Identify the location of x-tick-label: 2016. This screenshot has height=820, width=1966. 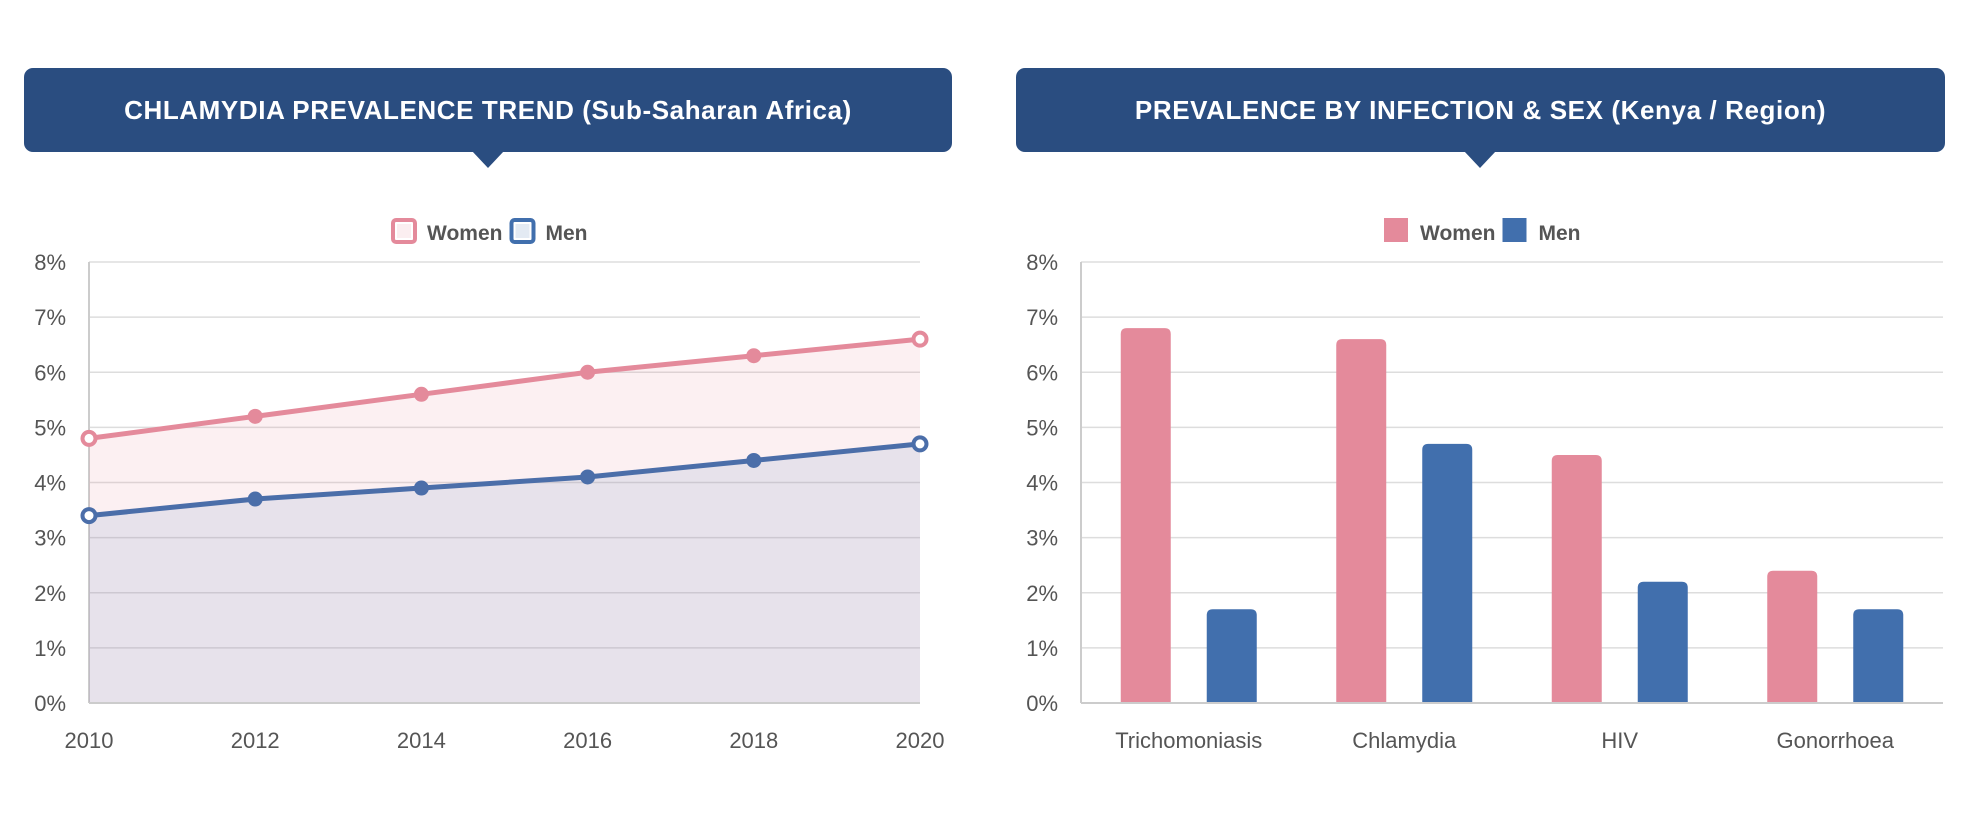
(587, 740).